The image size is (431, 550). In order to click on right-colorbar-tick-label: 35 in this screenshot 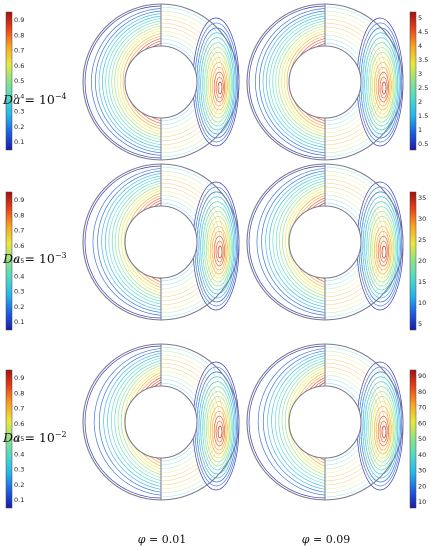, I will do `click(422, 198)`.